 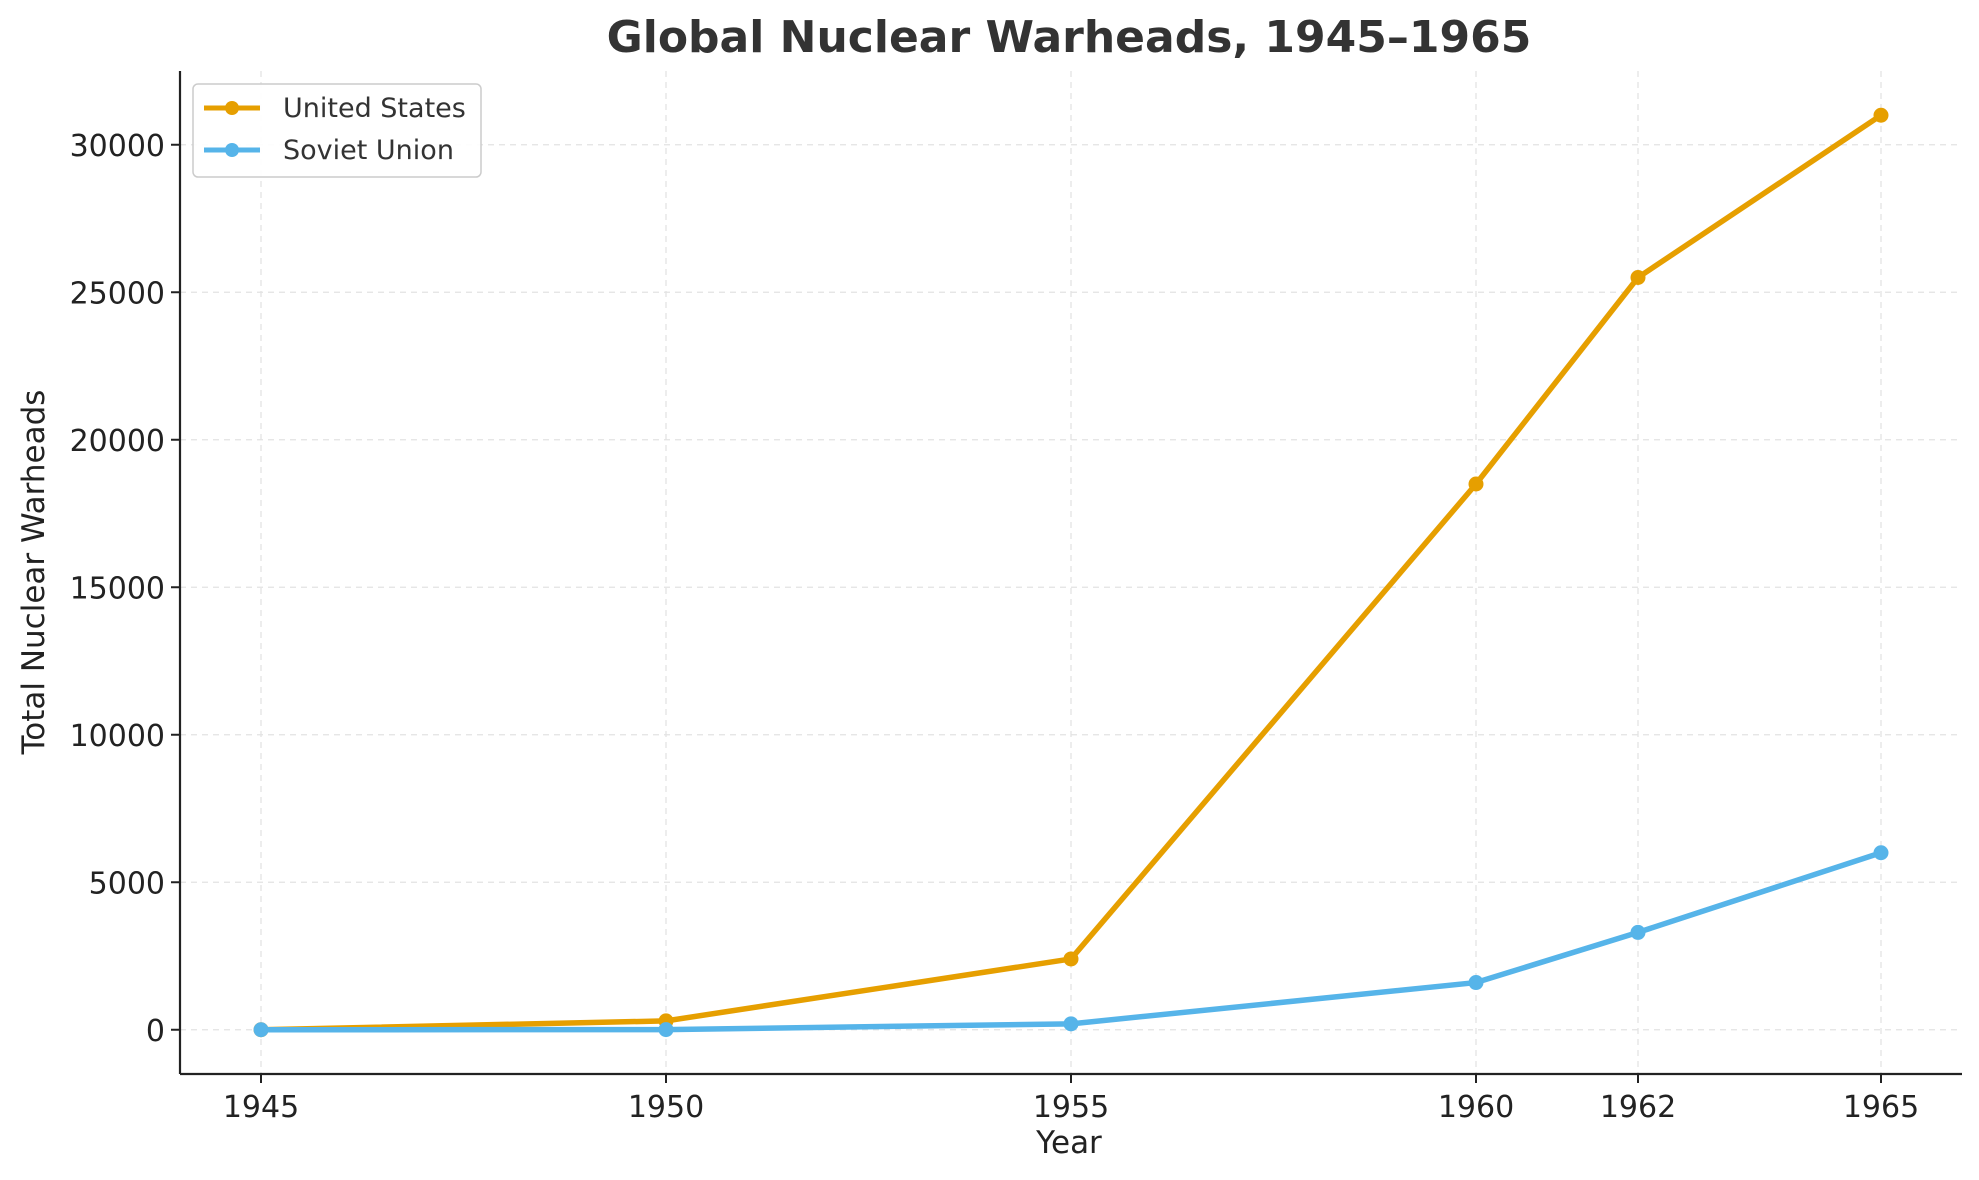 What do you see at coordinates (1881, 115) in the screenshot?
I see `data-point-united-states-1965` at bounding box center [1881, 115].